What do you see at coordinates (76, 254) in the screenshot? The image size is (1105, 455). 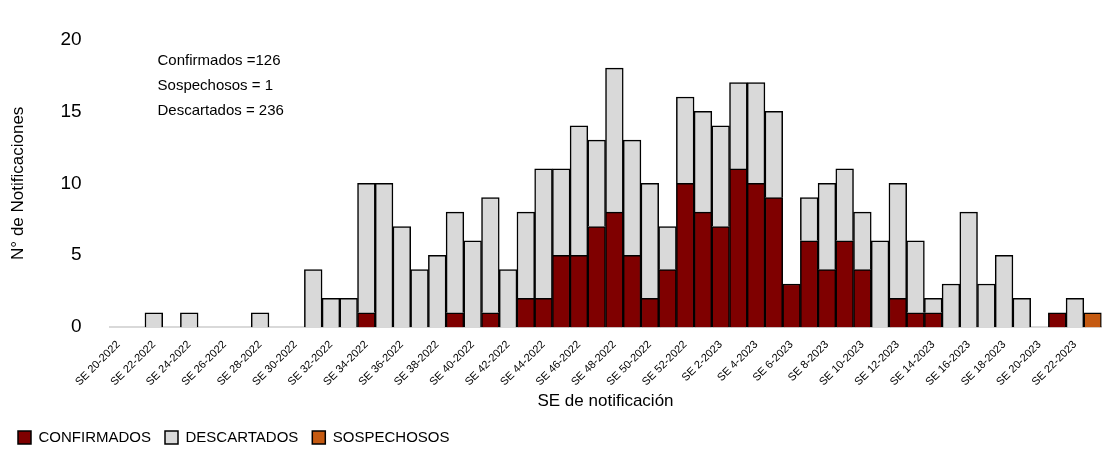 I see `y-tick-label: 5` at bounding box center [76, 254].